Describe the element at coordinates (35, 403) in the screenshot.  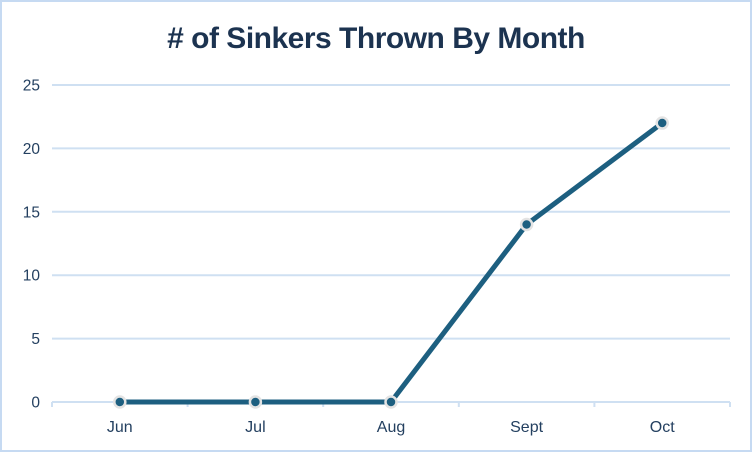
I see `y-tick-label: 0` at that location.